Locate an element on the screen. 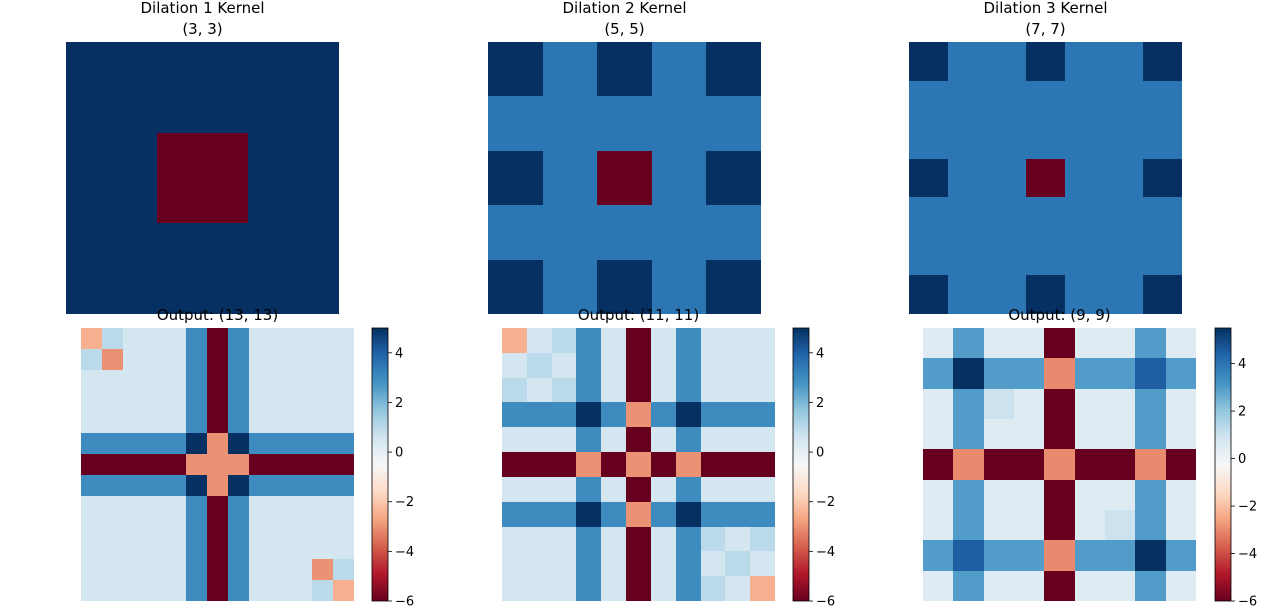  heatmap-panel-4: Output: (13, 13) 4 2 0 −2 −4 −6 is located at coordinates (247, 458).